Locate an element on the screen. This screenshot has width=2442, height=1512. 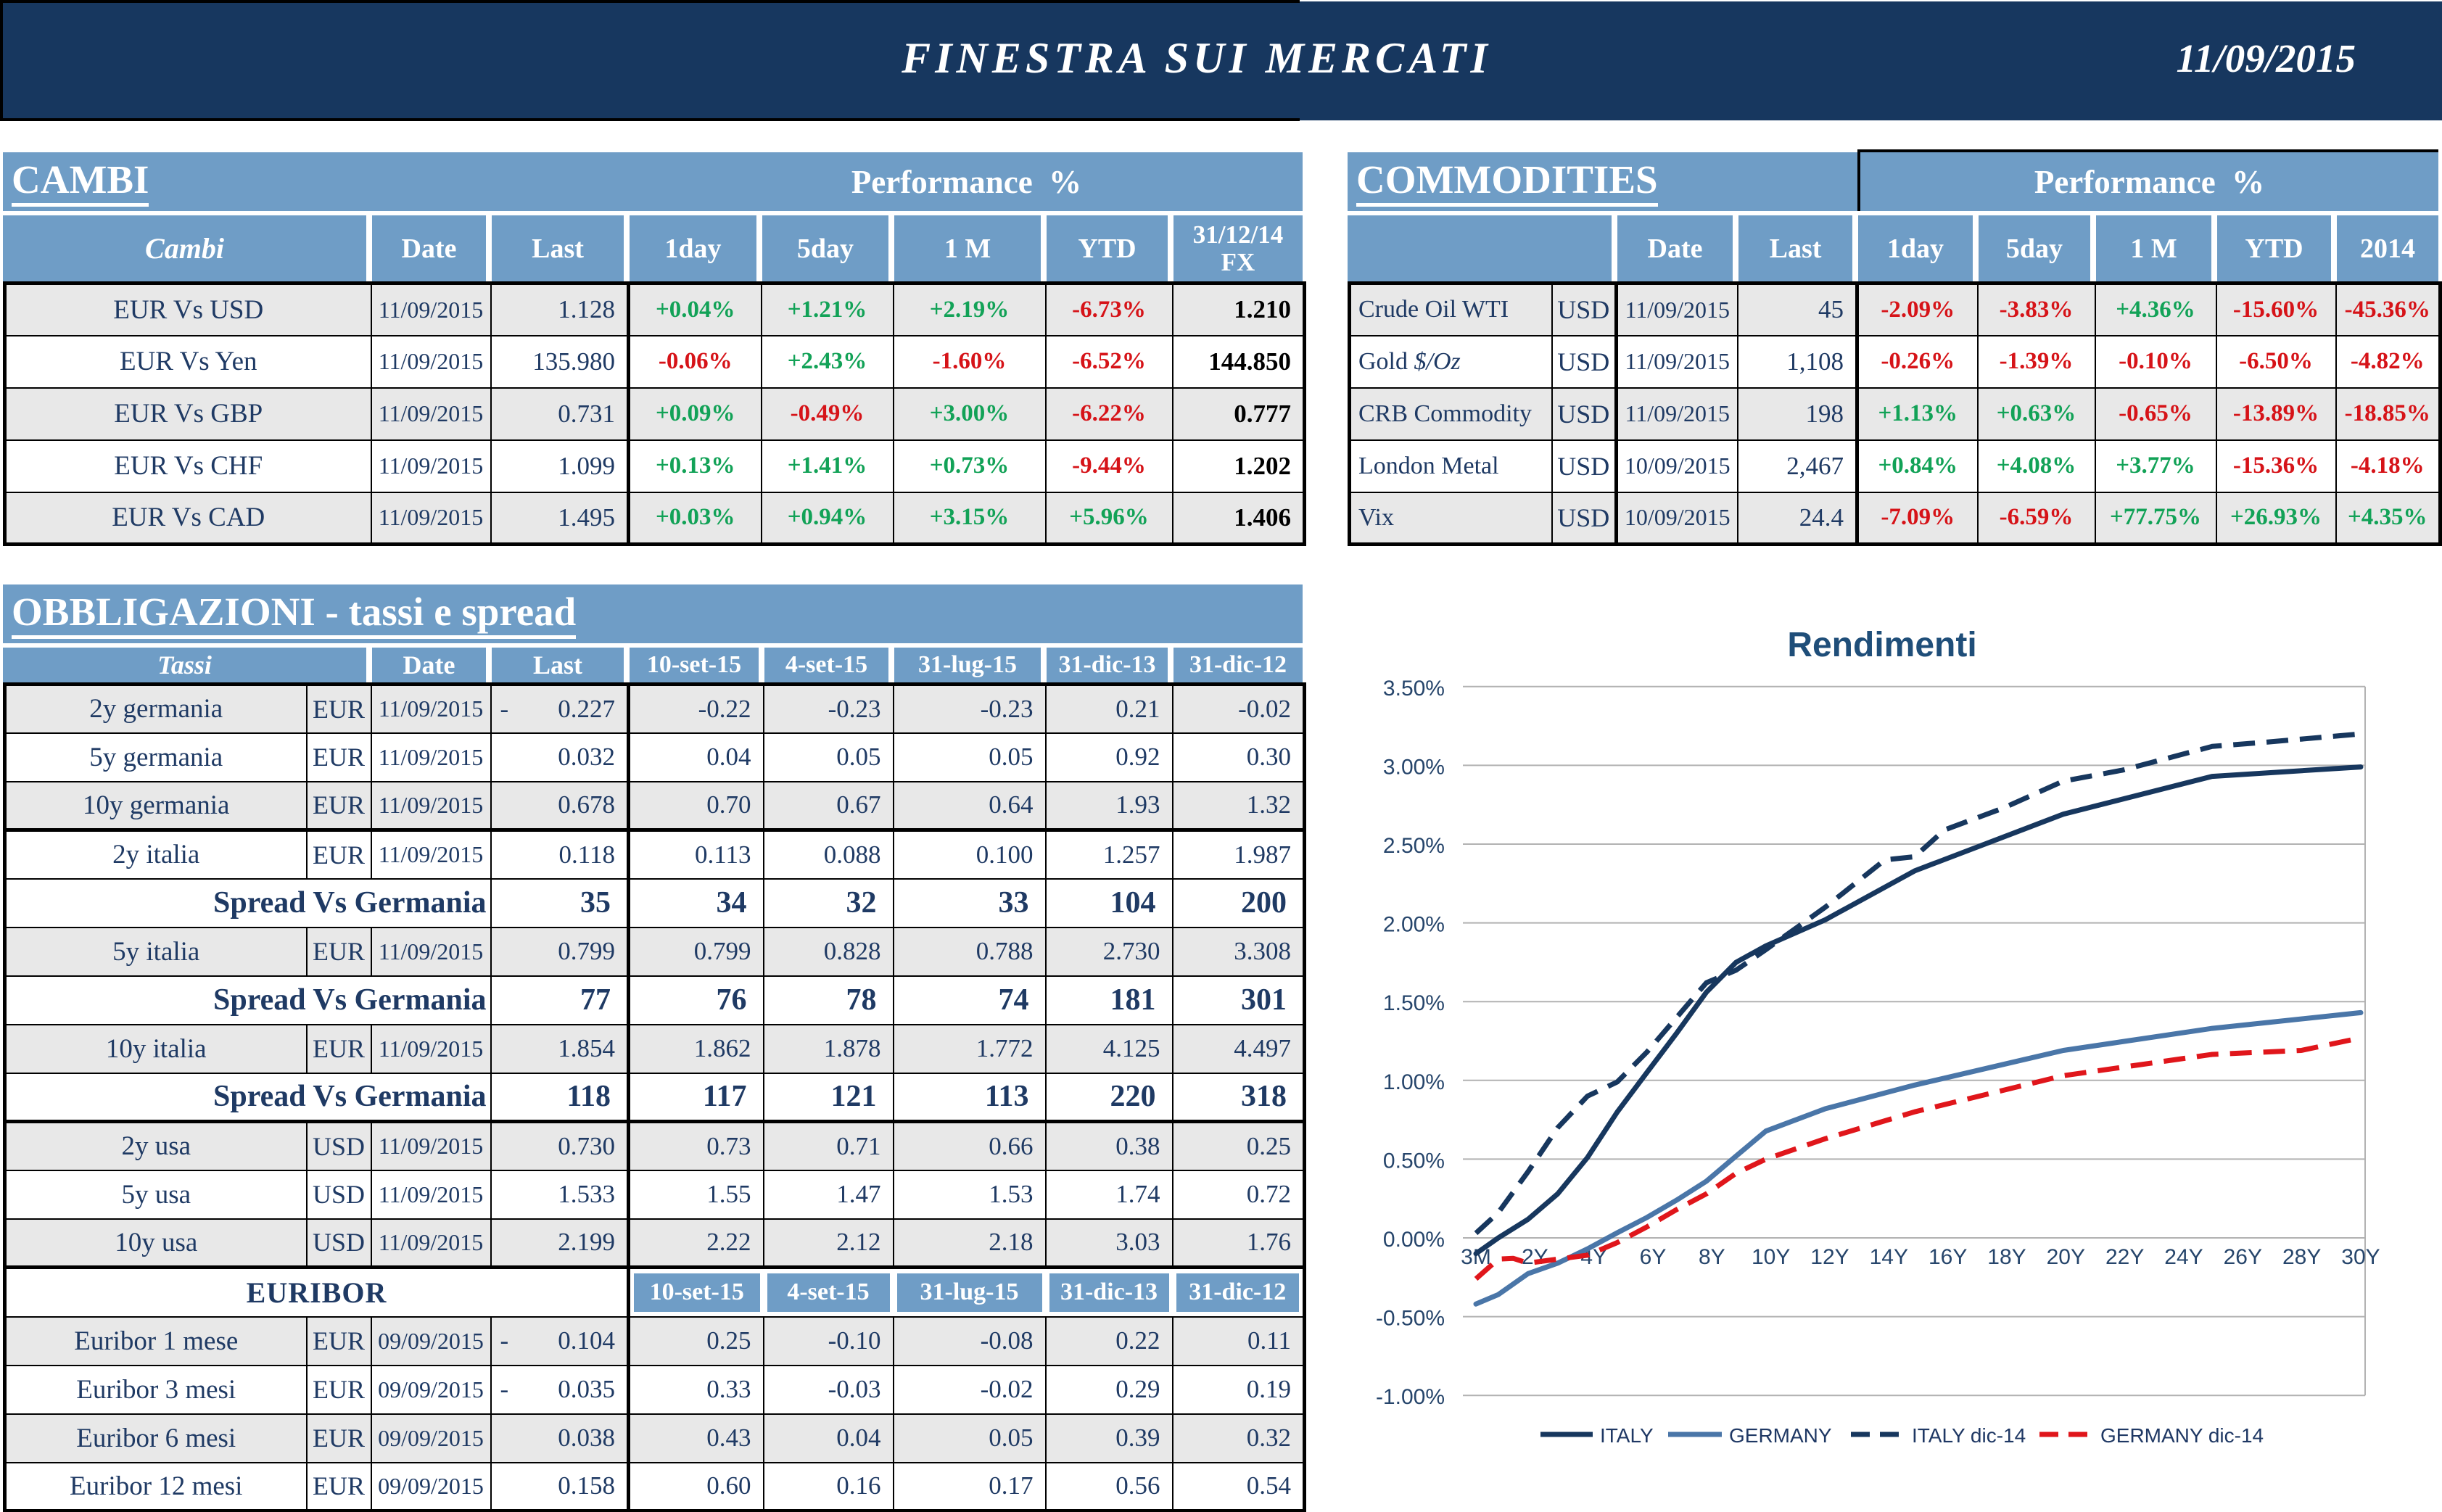
svg-text: 26Y is located at coordinates (2243, 1257).